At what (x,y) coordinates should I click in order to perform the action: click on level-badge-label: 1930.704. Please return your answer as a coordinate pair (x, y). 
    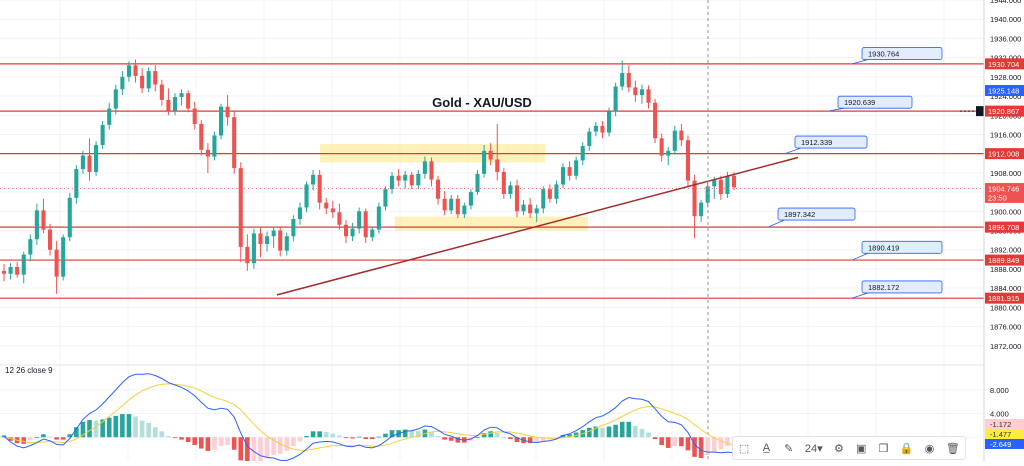
    Looking at the image, I should click on (1003, 64).